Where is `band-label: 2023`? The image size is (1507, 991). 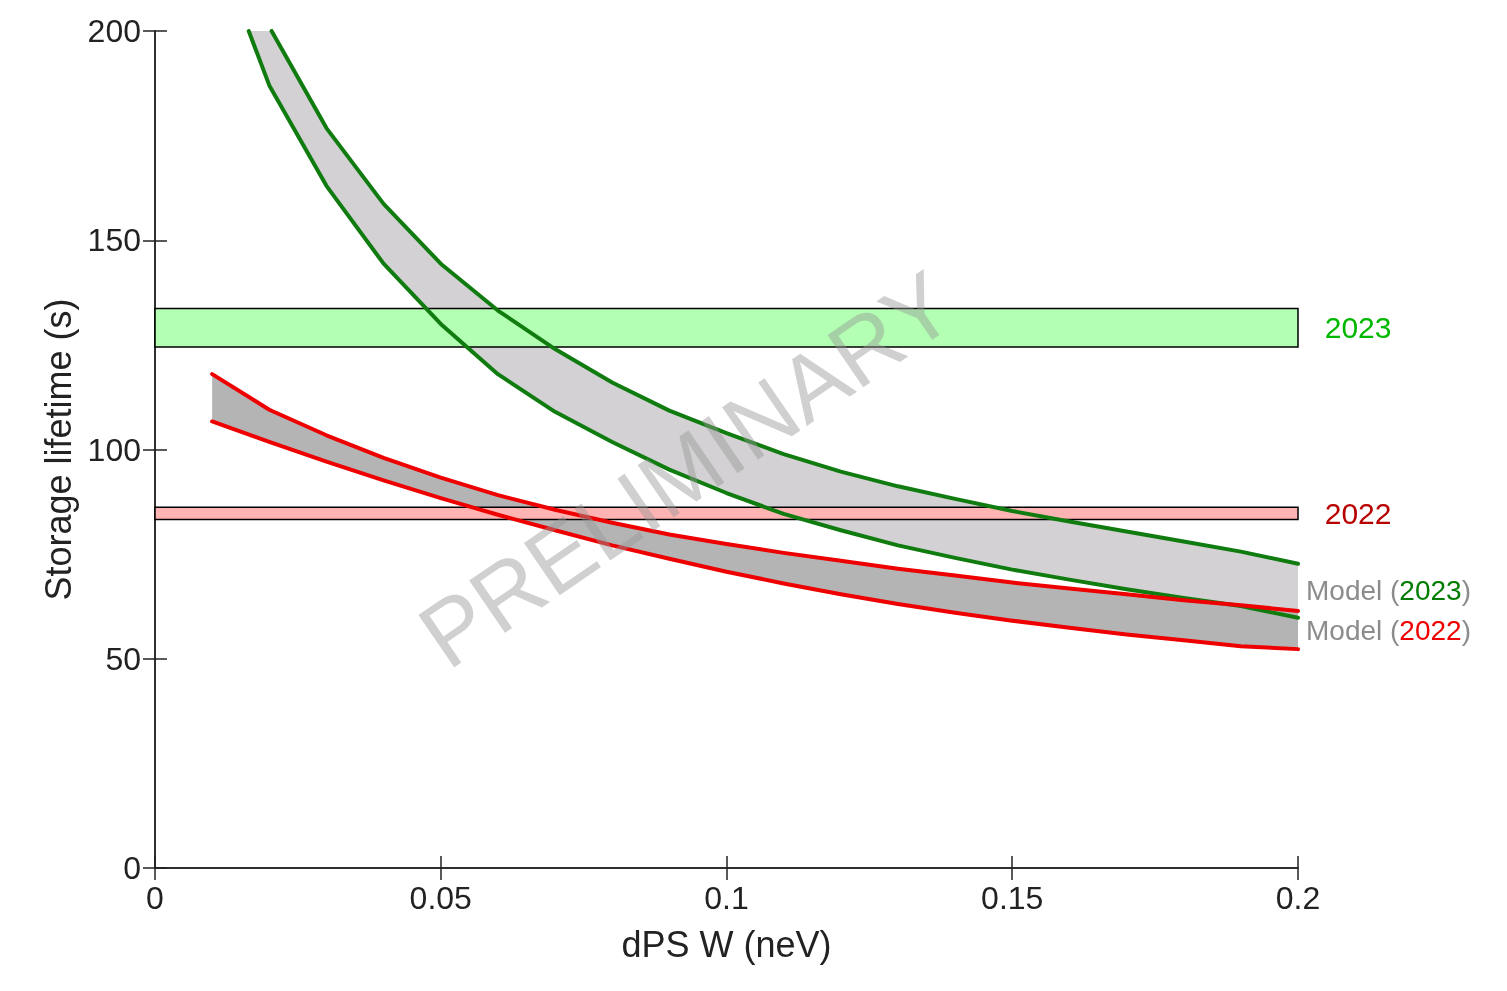 band-label: 2023 is located at coordinates (1358, 328).